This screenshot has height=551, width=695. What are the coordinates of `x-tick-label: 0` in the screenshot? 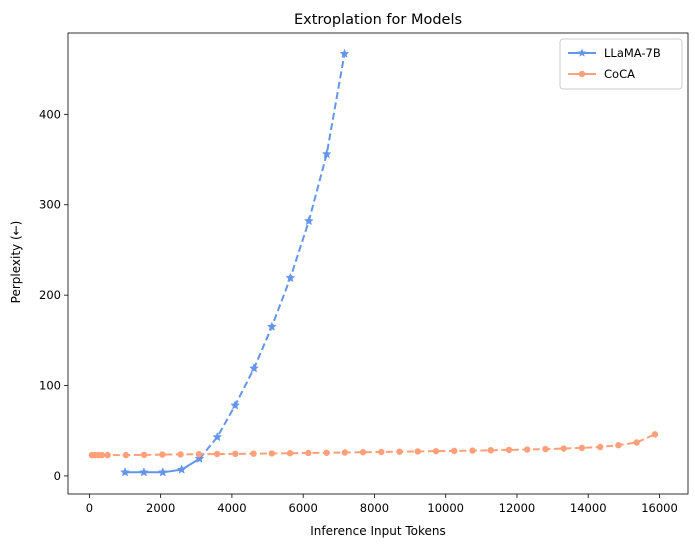 It's located at (89, 508).